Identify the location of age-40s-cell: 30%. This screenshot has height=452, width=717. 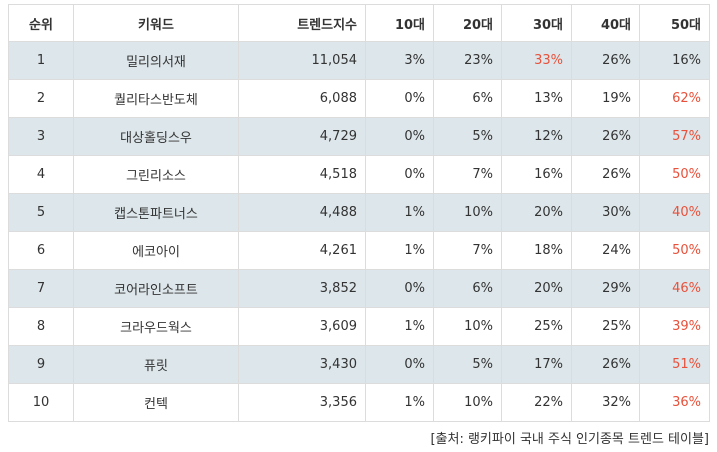
(605, 212).